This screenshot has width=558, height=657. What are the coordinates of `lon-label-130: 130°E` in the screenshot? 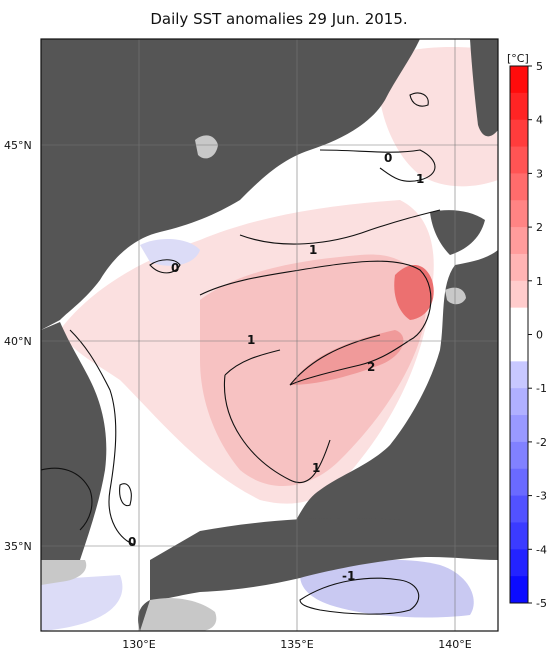 It's located at (138, 644).